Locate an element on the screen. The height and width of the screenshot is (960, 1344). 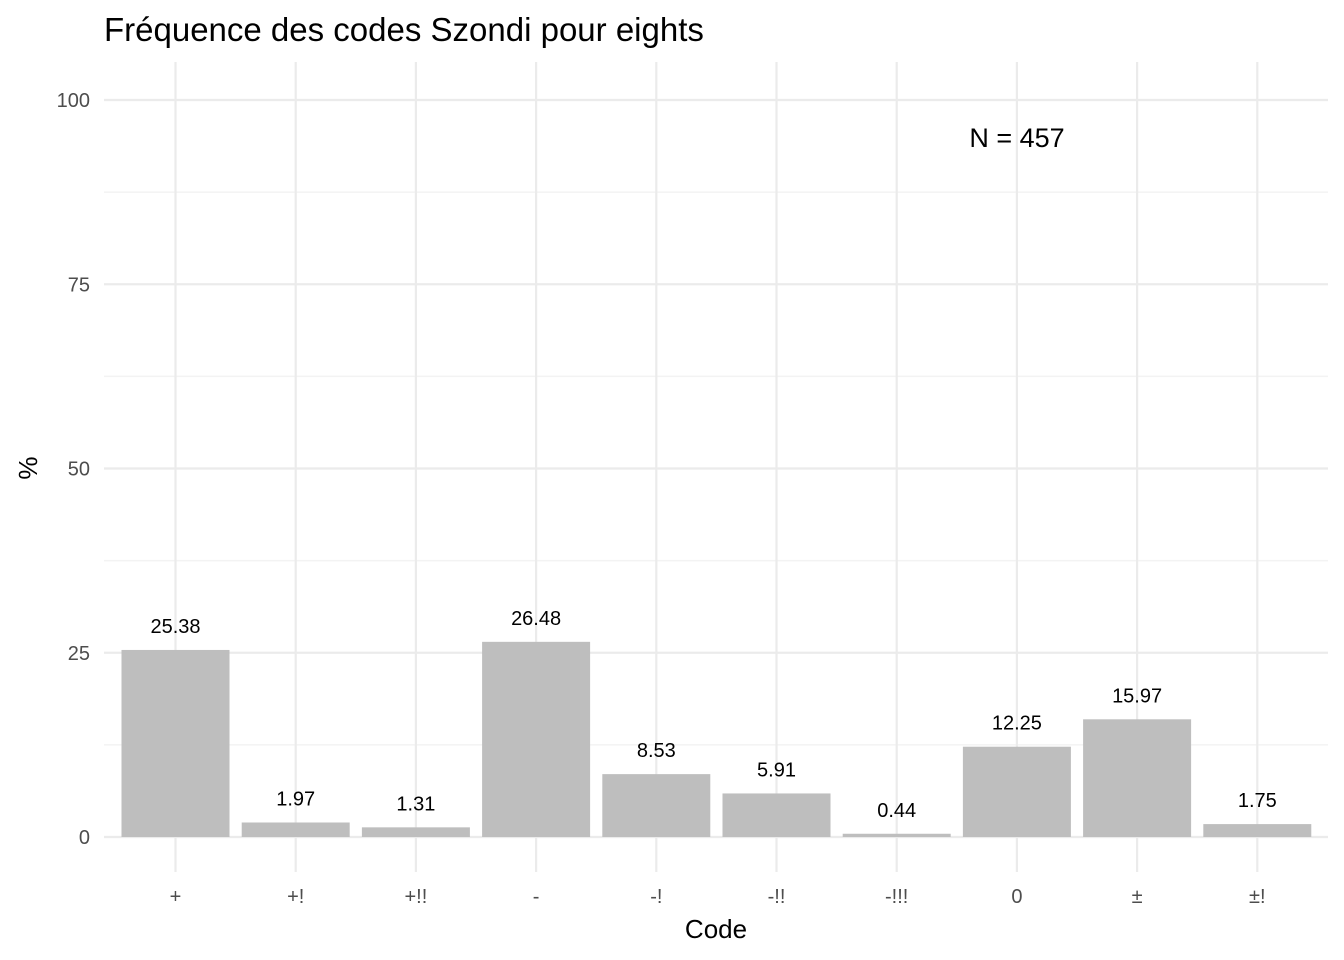
y-tick-label: 0 is located at coordinates (84, 838).